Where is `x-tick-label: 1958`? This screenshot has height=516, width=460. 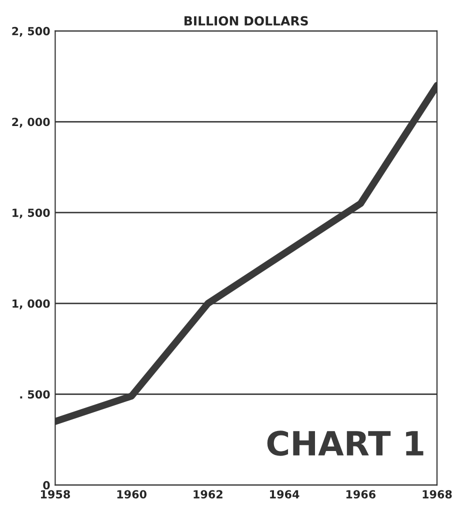
x-tick-label: 1958 is located at coordinates (55, 494).